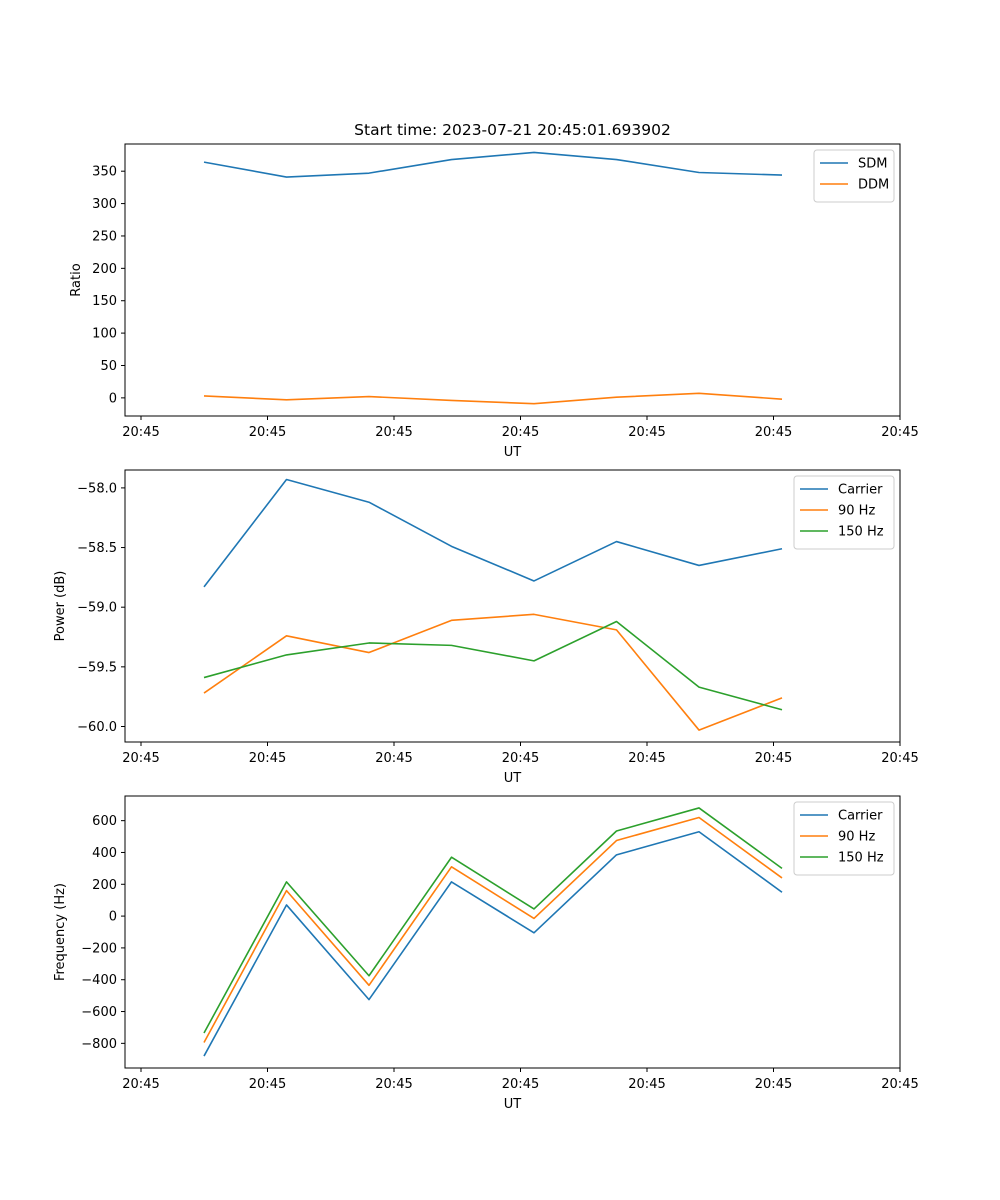 The image size is (1000, 1200). Describe the element at coordinates (104, 236) in the screenshot. I see `y-tick-label: 250` at that location.